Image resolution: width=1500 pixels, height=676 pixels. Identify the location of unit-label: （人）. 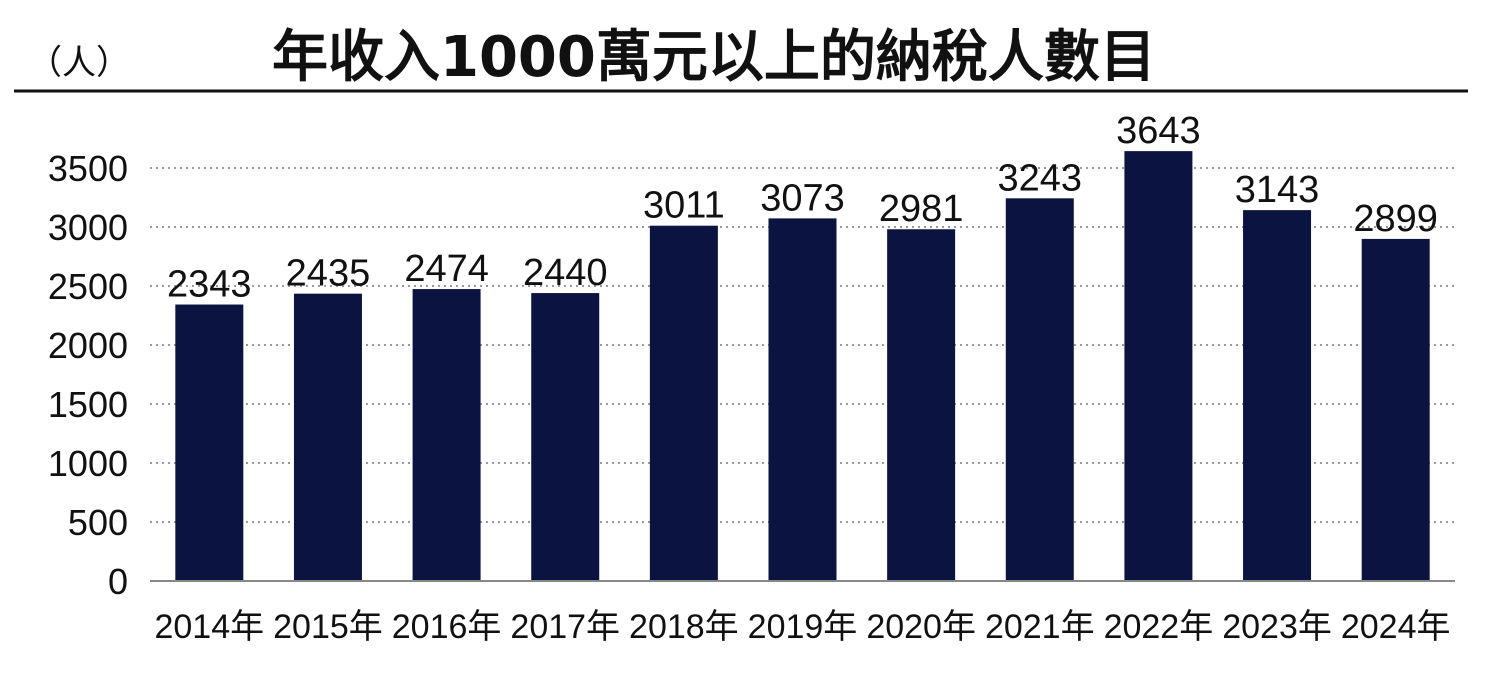
(79, 63).